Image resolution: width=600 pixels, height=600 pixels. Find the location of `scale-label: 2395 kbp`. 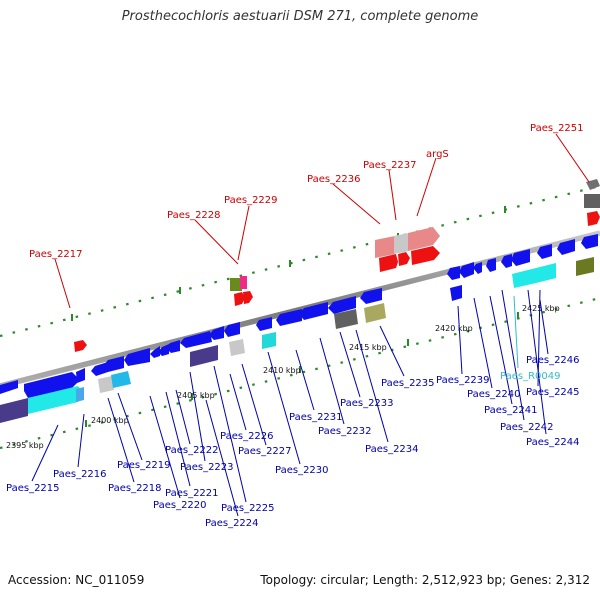

scale-label: 2395 kbp is located at coordinates (25, 445).